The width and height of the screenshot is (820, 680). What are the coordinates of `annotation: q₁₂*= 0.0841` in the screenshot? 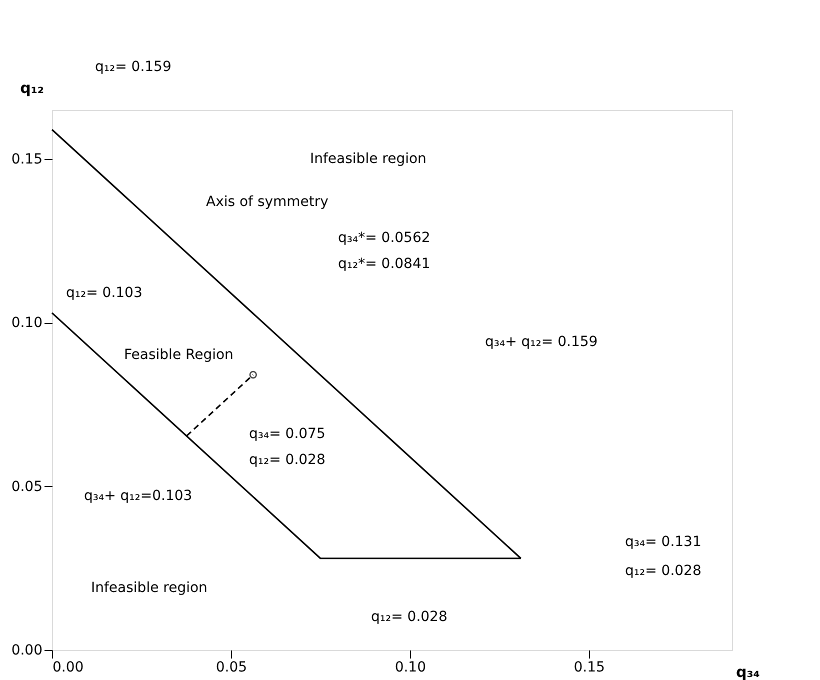 It's located at (384, 264).